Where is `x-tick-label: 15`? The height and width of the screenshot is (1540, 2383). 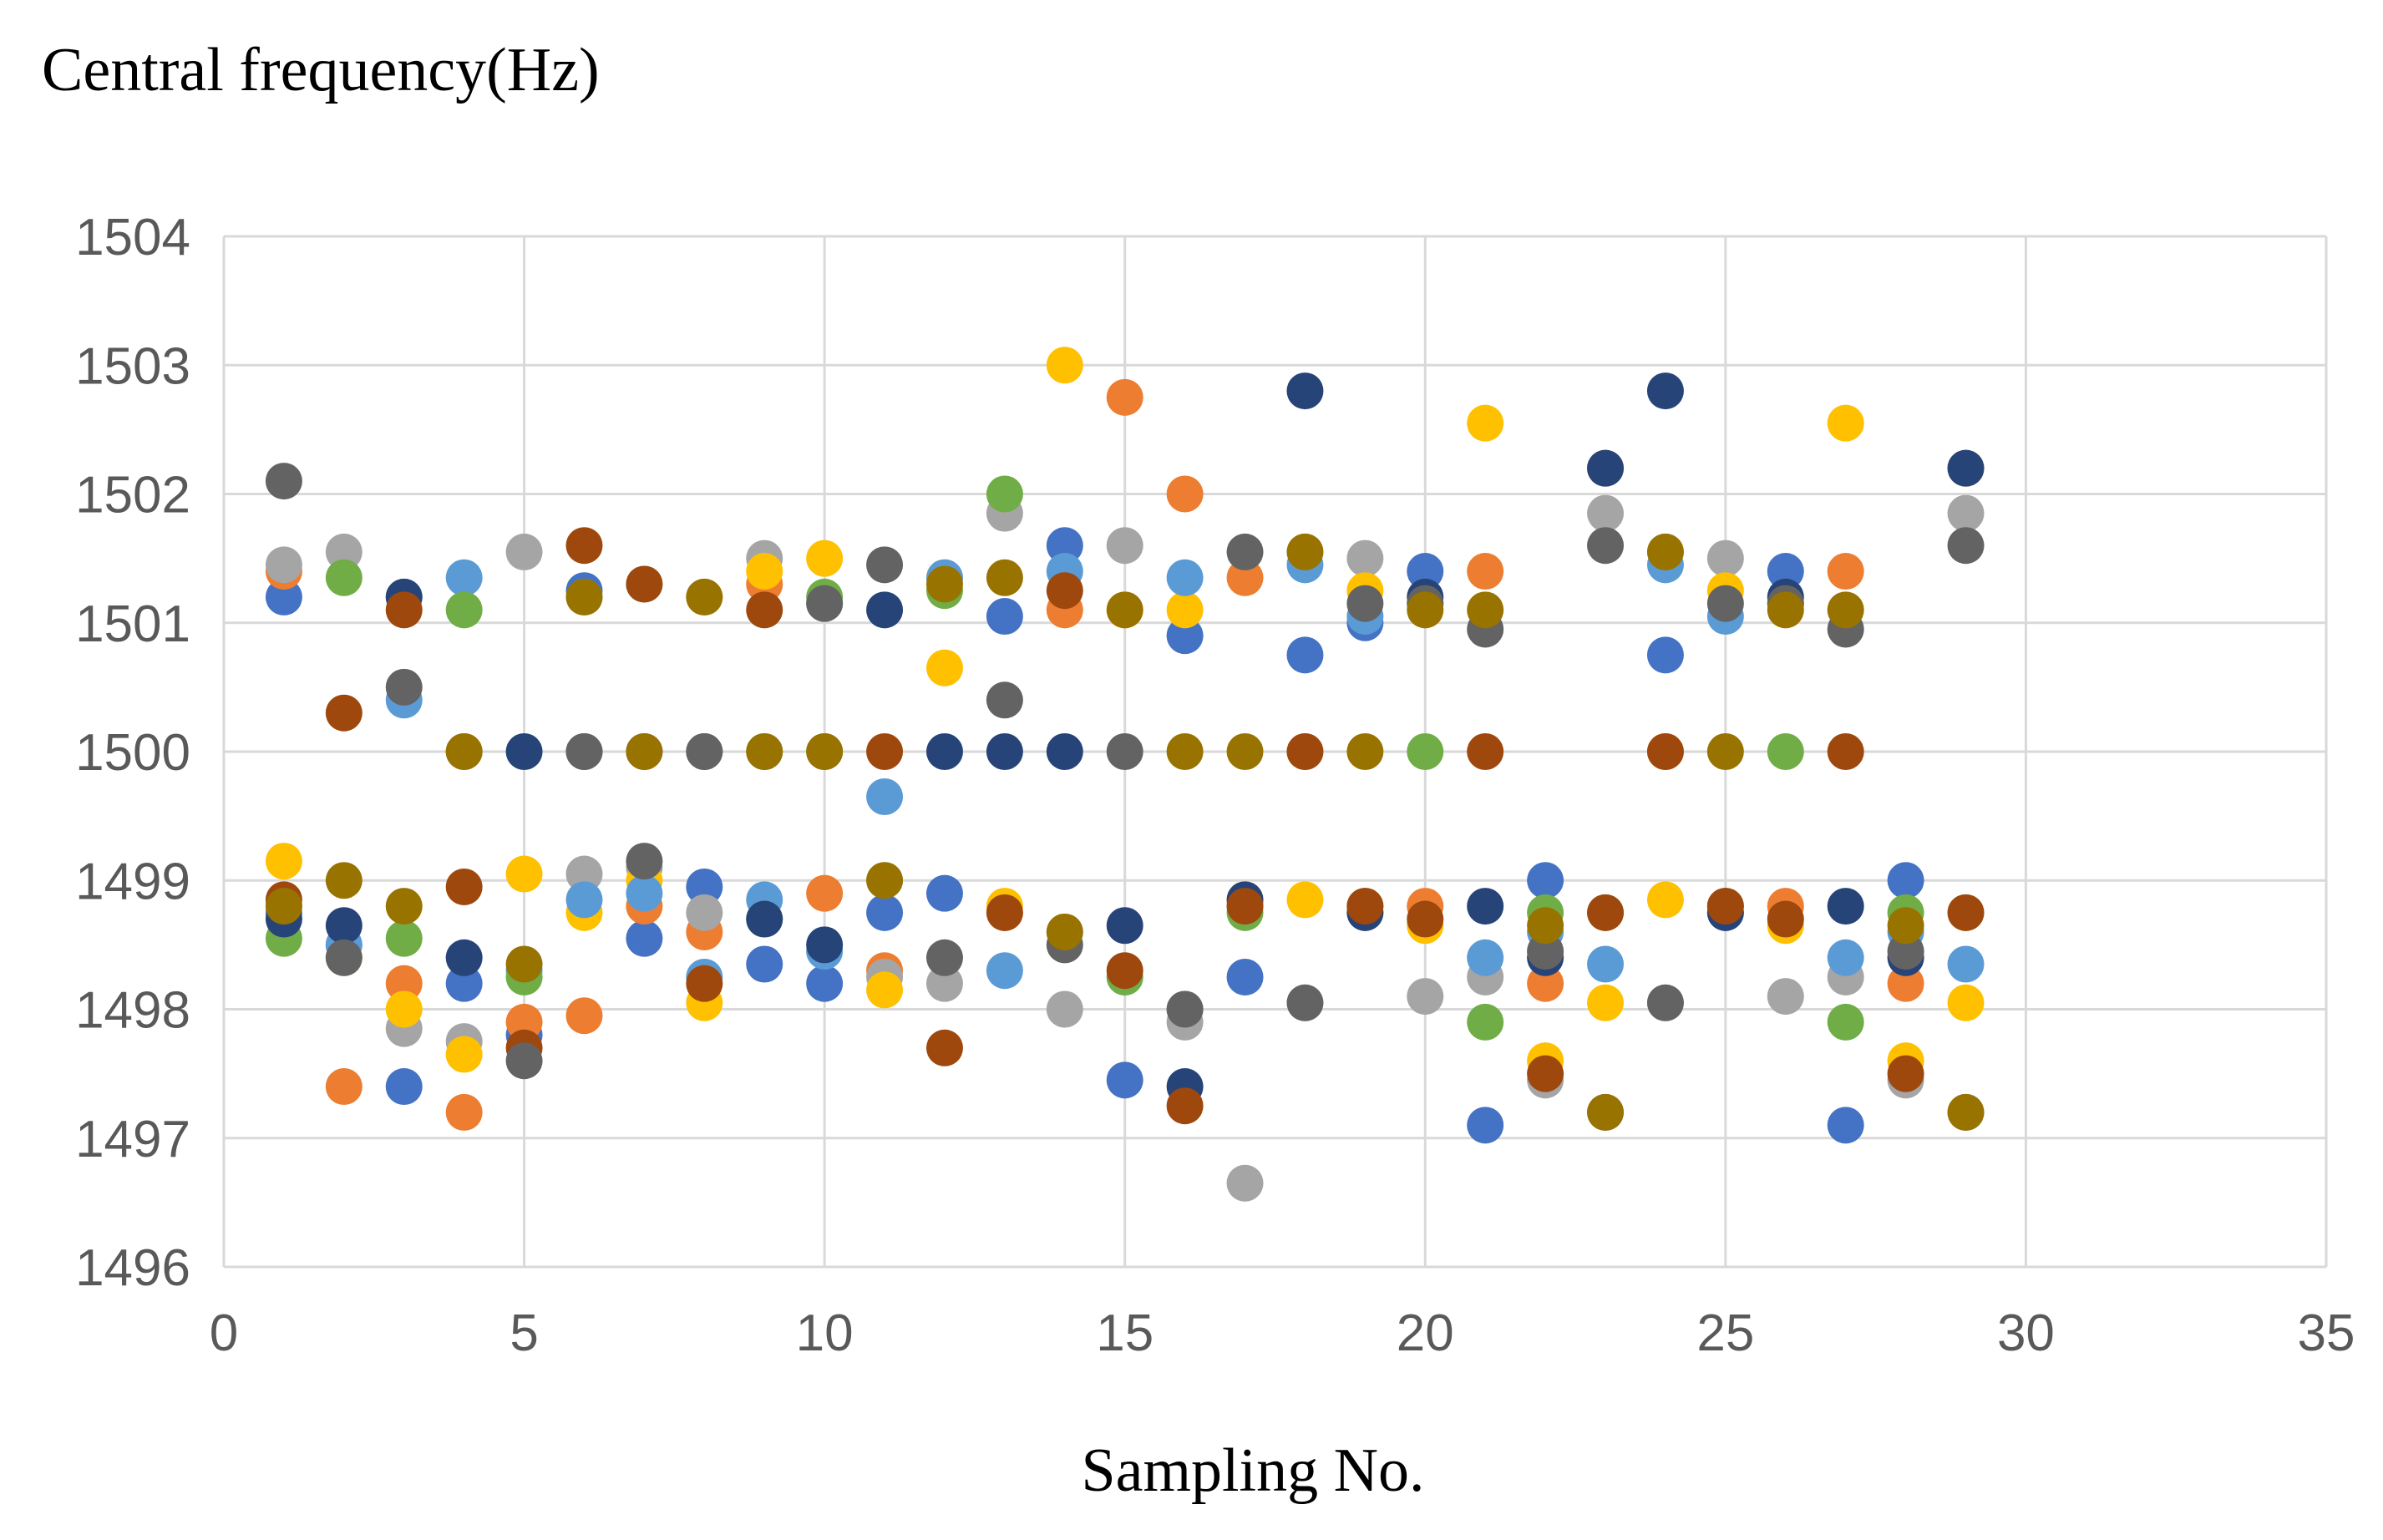
x-tick-label: 15 is located at coordinates (1124, 1333).